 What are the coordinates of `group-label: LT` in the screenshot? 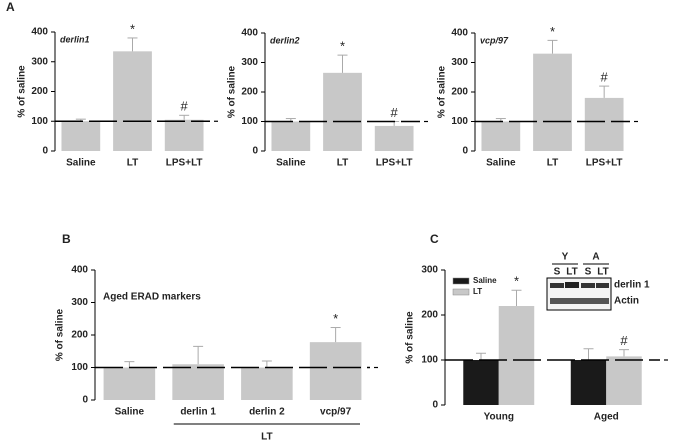 It's located at (266, 437).